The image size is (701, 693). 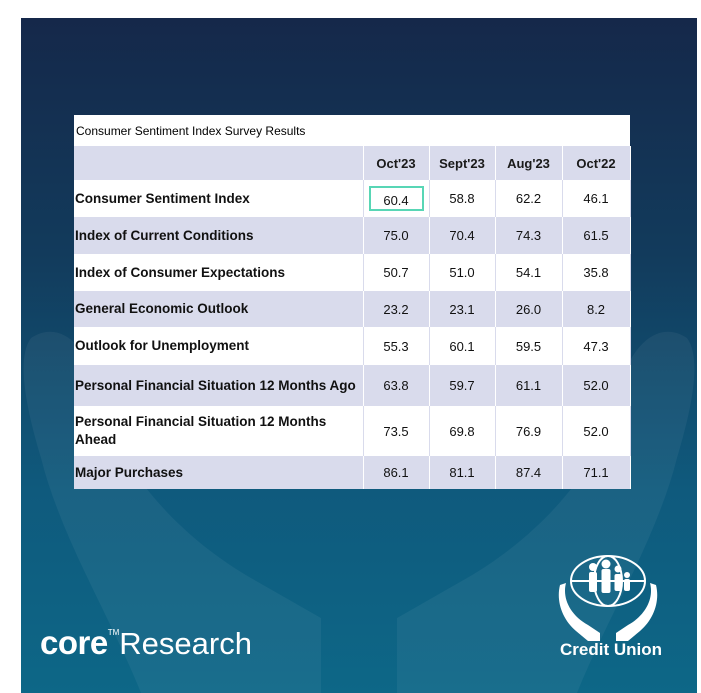 I want to click on value-cell: 26.0, so click(x=529, y=309).